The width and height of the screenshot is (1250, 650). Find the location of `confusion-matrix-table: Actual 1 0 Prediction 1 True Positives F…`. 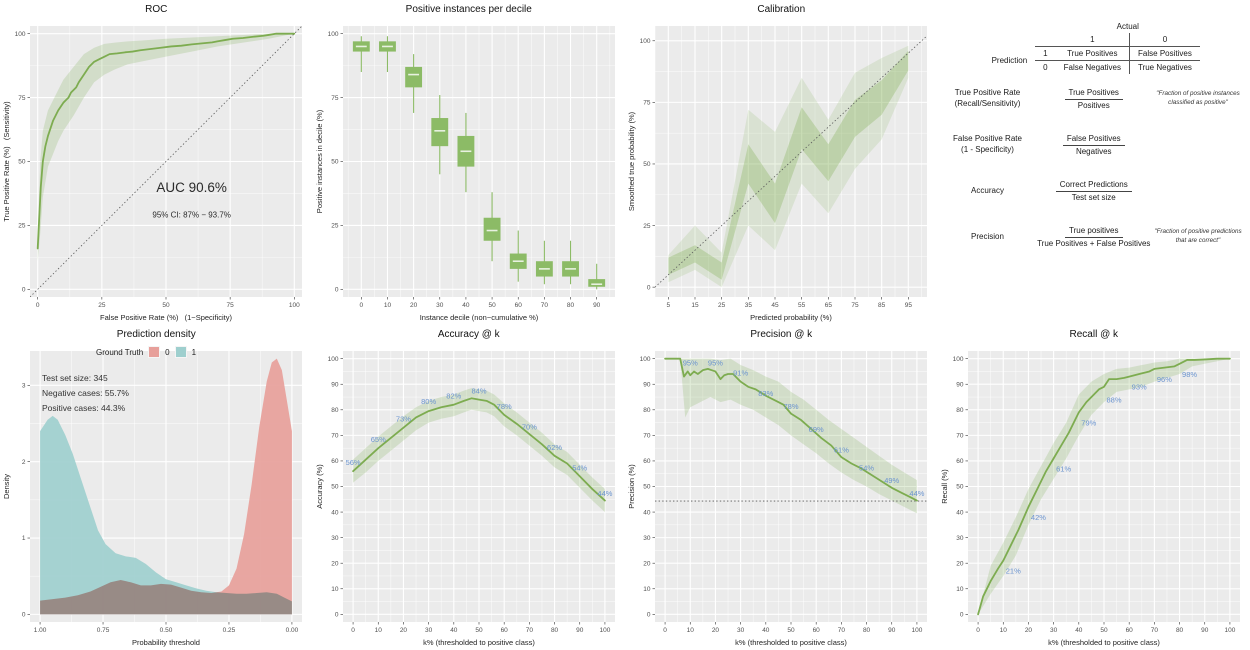

confusion-matrix-table: Actual 1 0 Prediction 1 True Positives F… is located at coordinates (1092, 47).